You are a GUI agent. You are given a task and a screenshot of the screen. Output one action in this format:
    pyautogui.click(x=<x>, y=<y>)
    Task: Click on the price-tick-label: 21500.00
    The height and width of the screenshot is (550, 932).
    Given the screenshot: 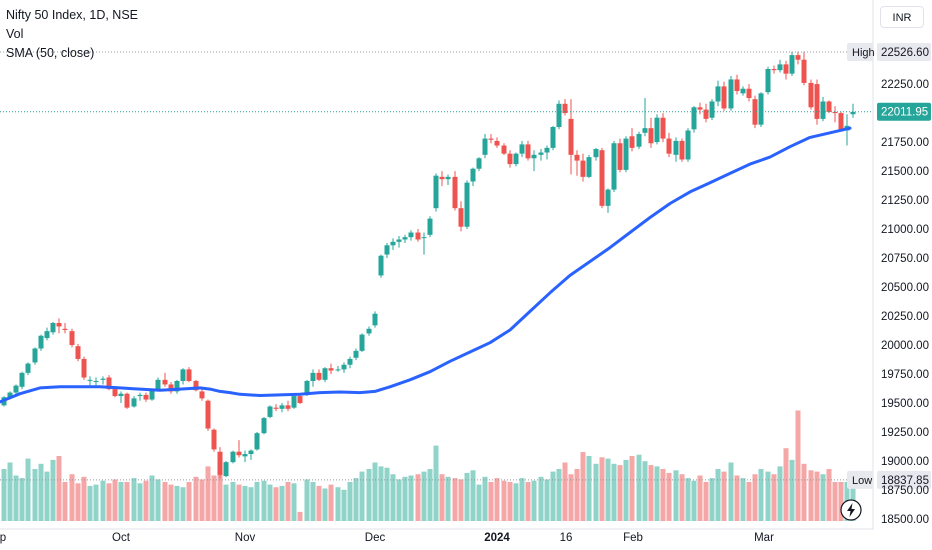 What is the action you would take?
    pyautogui.click(x=905, y=172)
    